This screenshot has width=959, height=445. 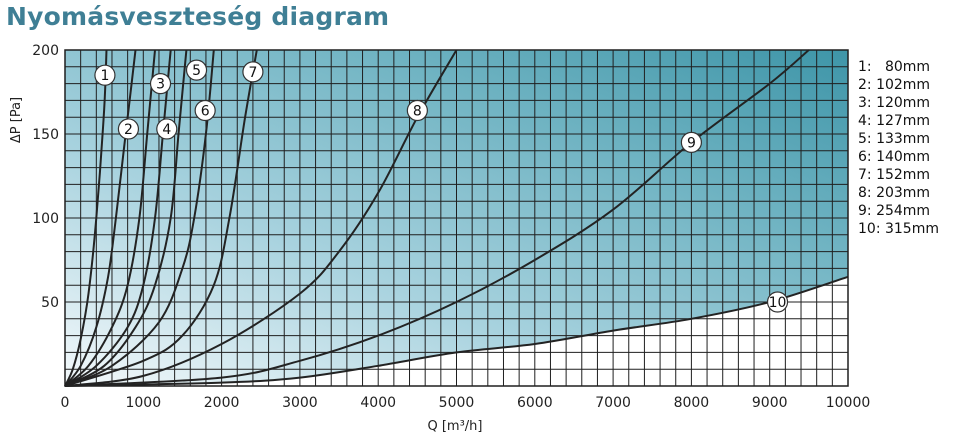 I want to click on chart-title: Nyomásveszteség diagram, so click(x=198, y=16).